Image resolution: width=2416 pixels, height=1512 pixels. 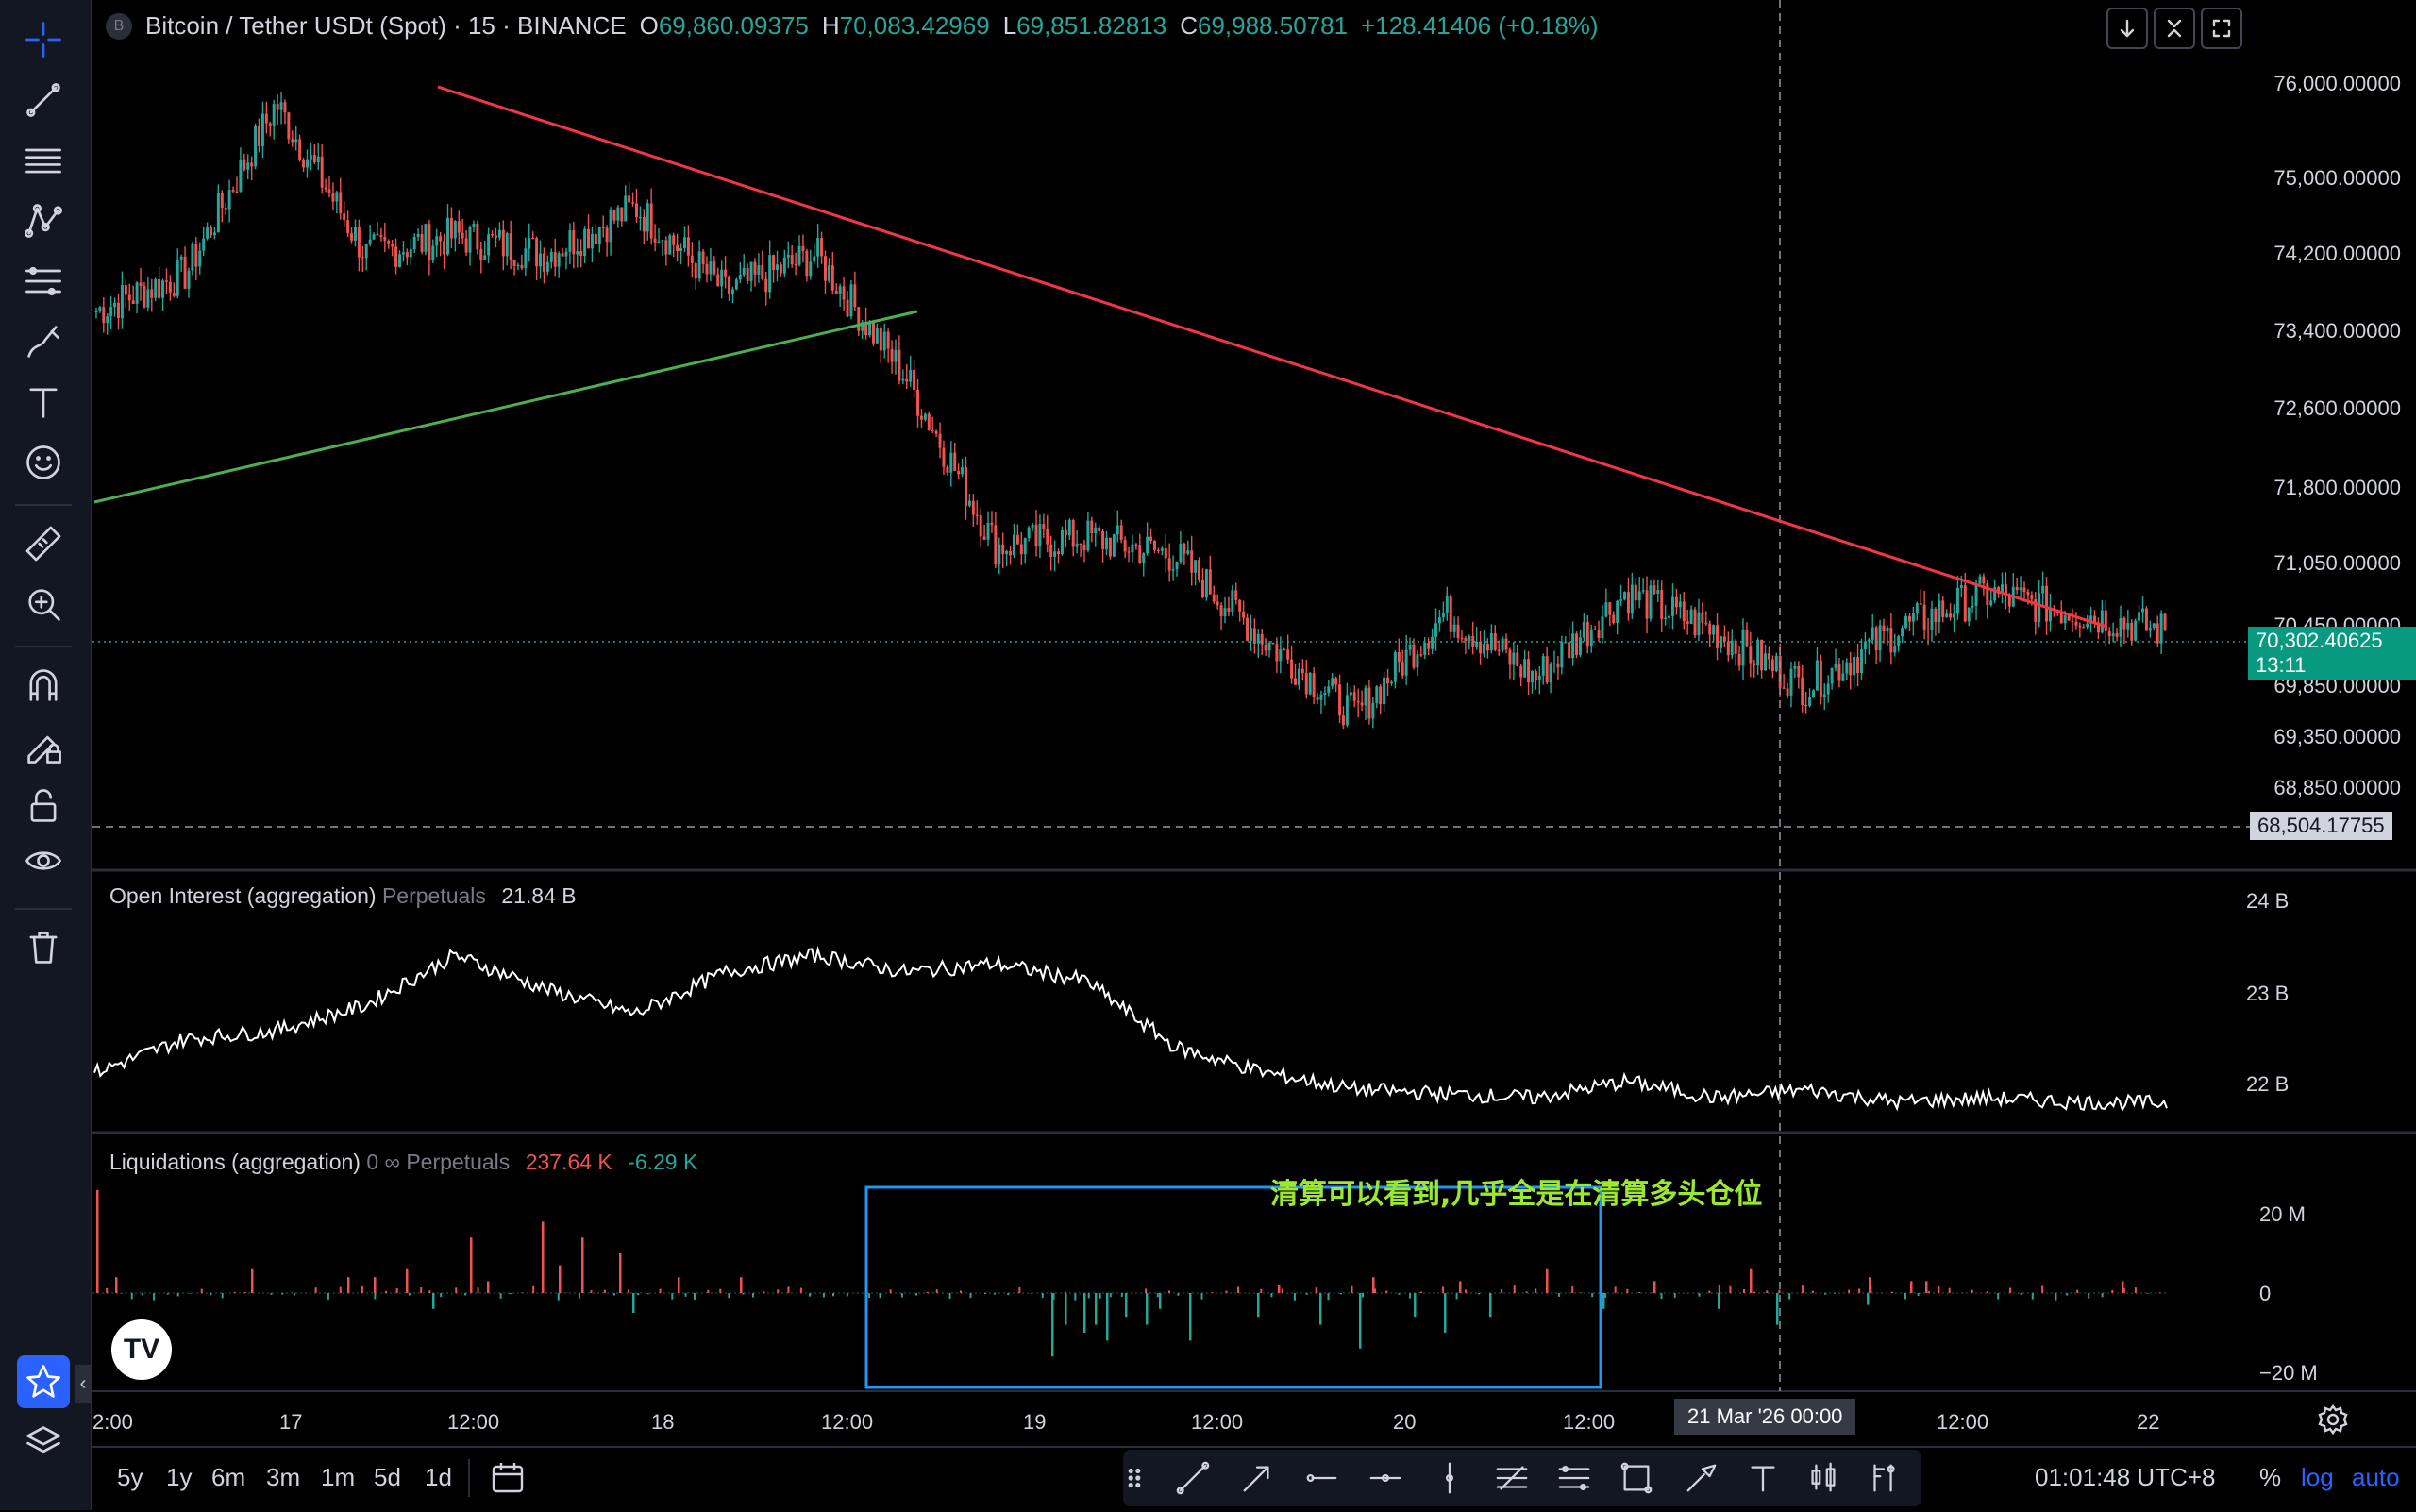 I want to click on brush-tool-icon, so click(x=43, y=341).